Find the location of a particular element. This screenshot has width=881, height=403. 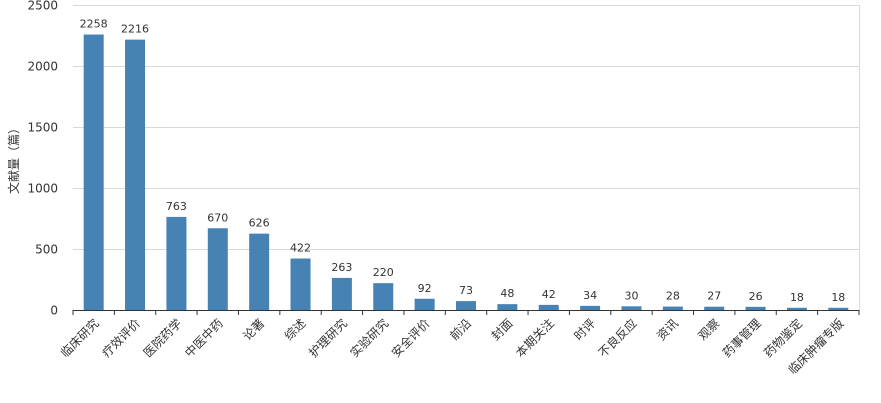

data-label: 263 is located at coordinates (341, 267).